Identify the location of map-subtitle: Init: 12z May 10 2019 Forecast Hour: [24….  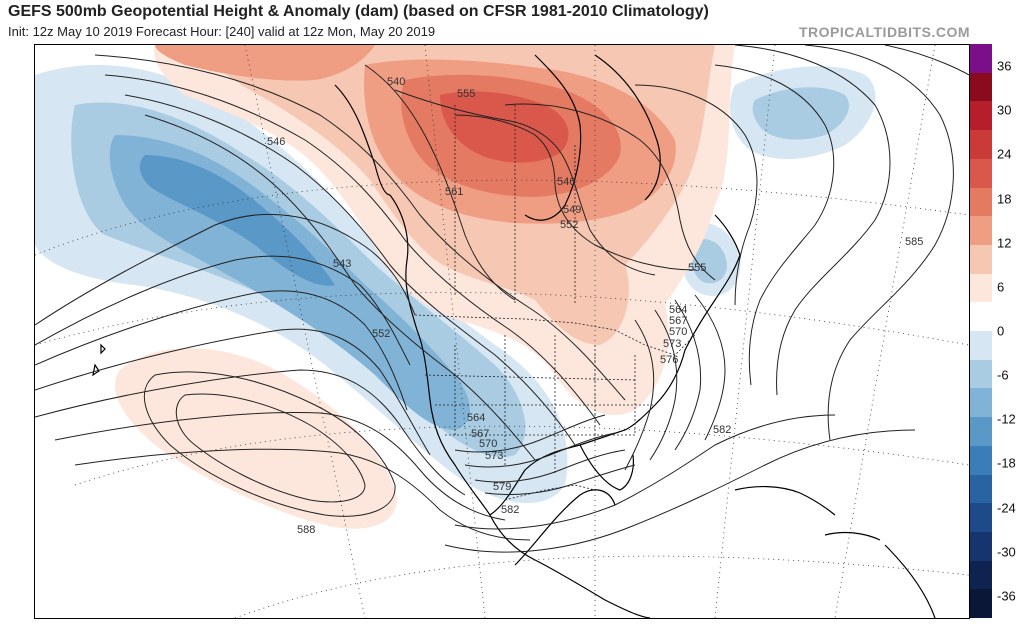
(222, 31).